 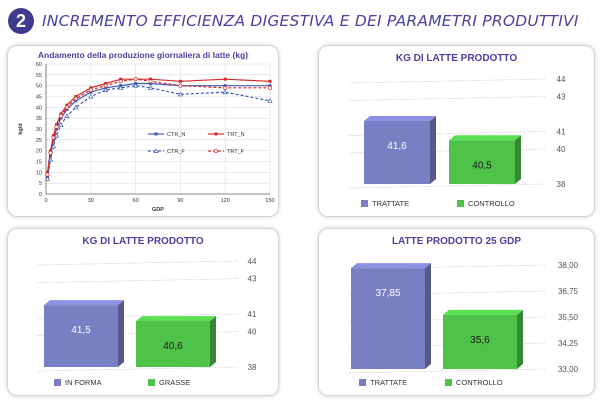 What do you see at coordinates (158, 210) in the screenshot?
I see `x-axis-label: GDP` at bounding box center [158, 210].